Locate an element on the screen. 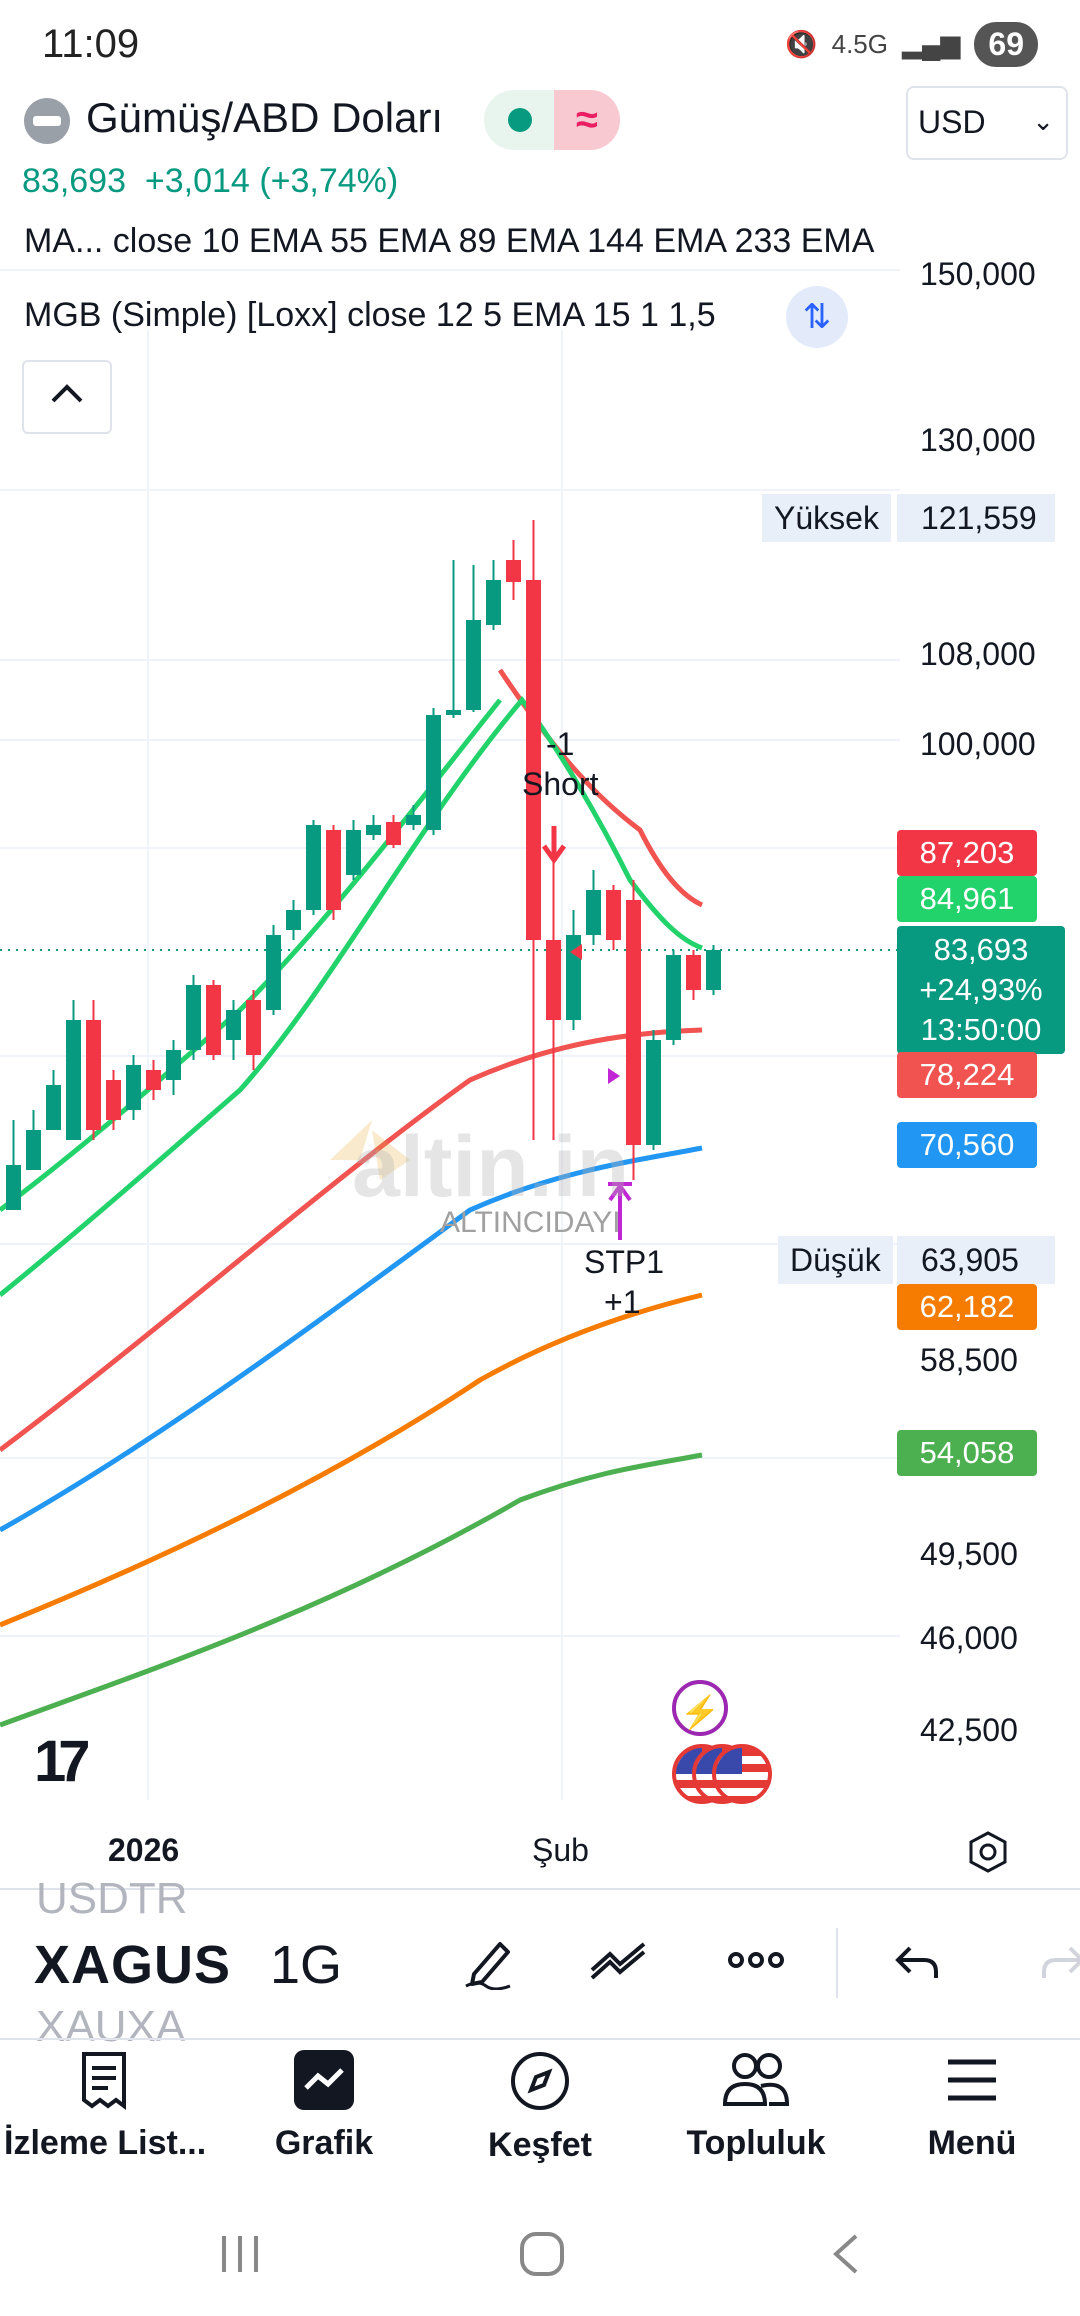  ema55-line is located at coordinates (351, 1239).